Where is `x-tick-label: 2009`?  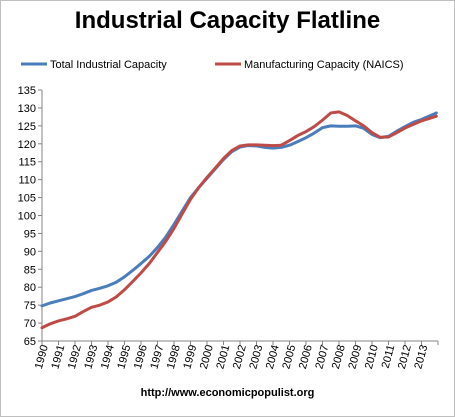 x-tick-label: 2009 is located at coordinates (355, 357).